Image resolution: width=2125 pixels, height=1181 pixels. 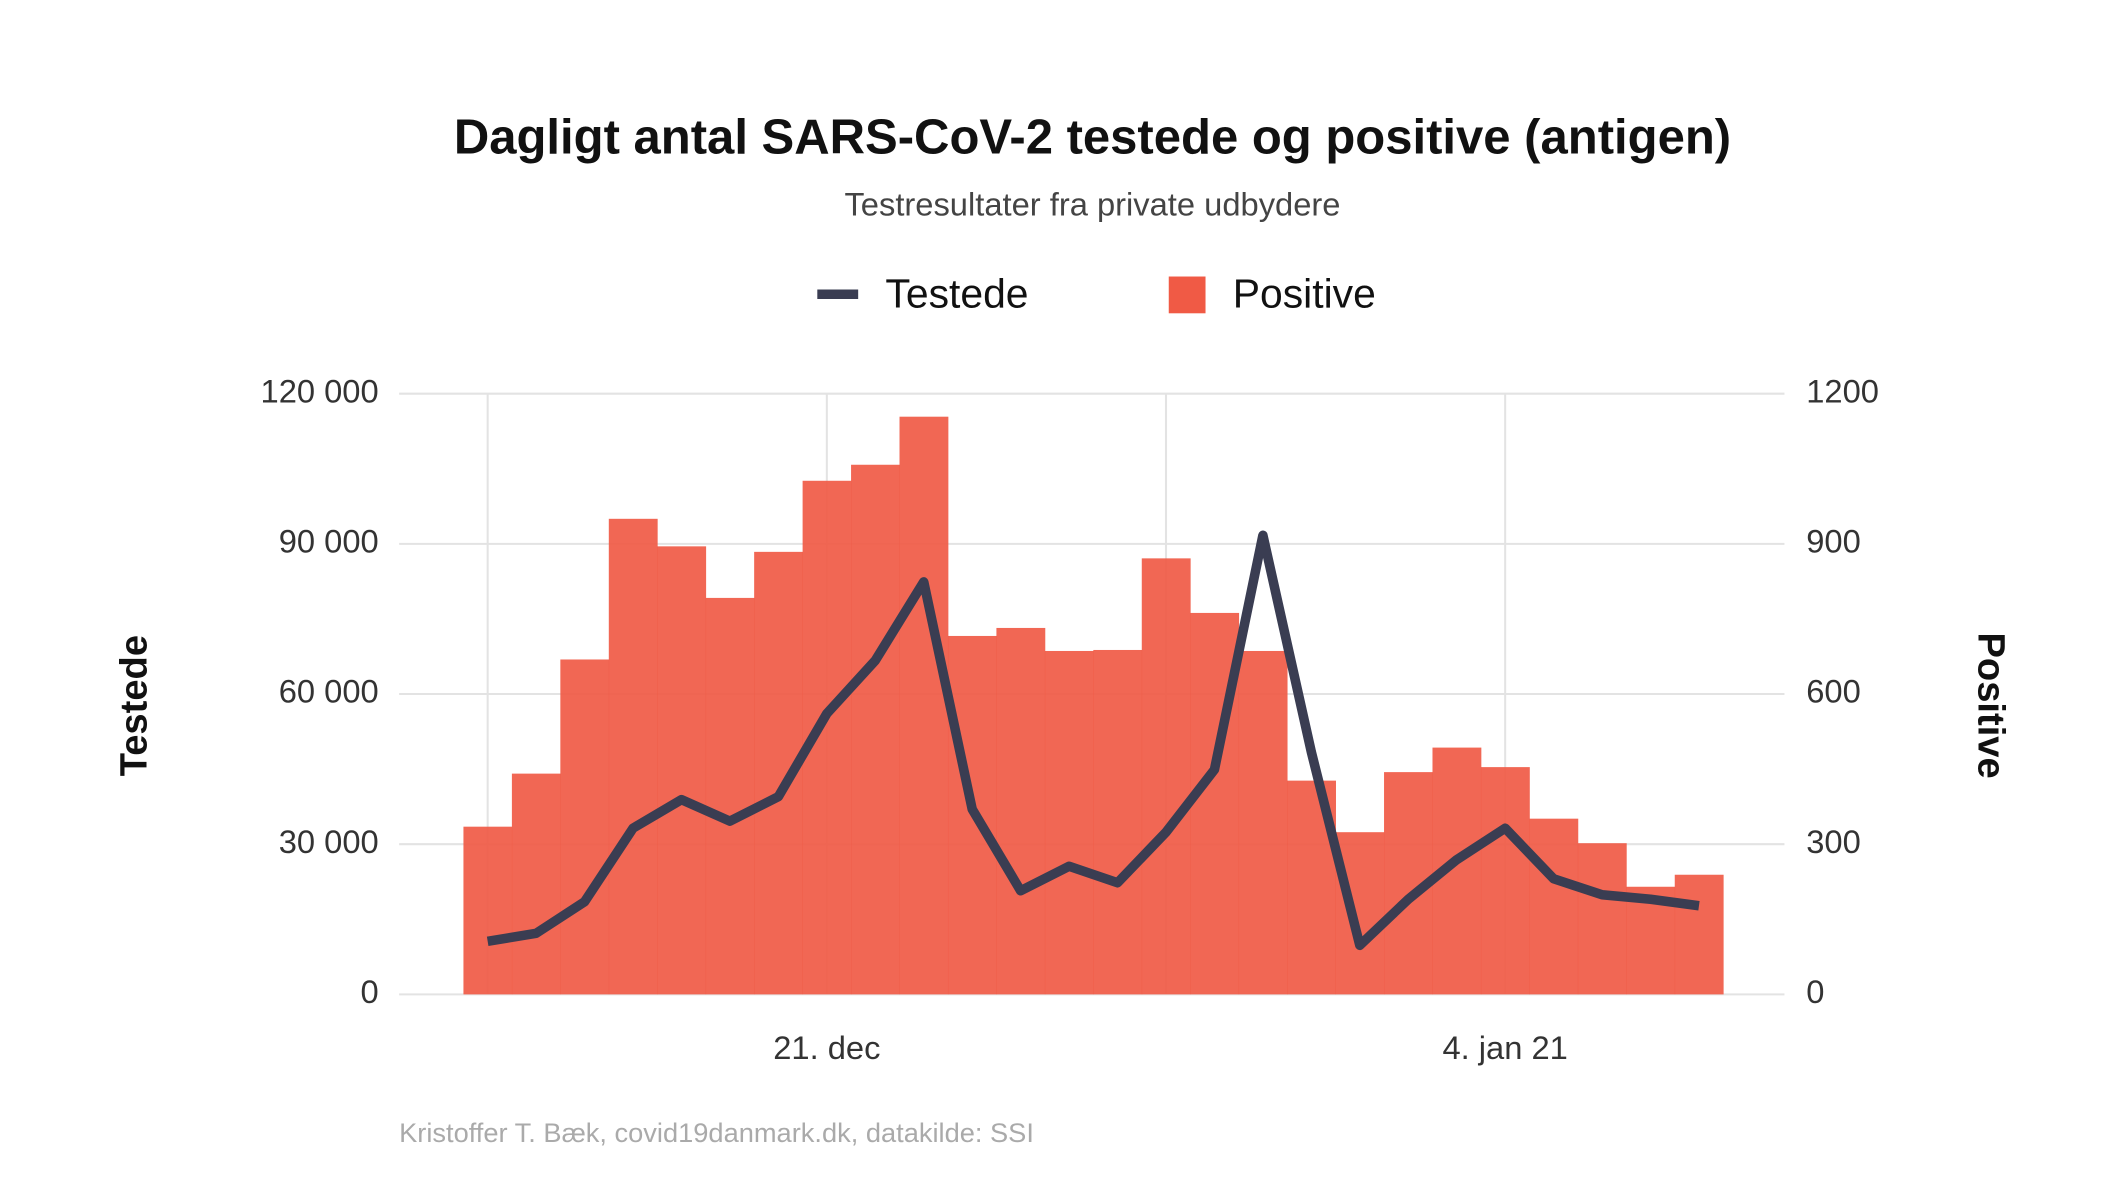 I want to click on y2-tick-label: 1200, so click(x=1842, y=390).